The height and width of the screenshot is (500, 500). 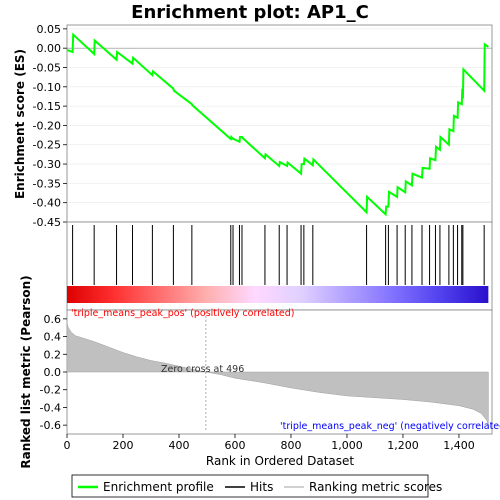 I want to click on metric-tick-label: 0.6, so click(x=53, y=319).